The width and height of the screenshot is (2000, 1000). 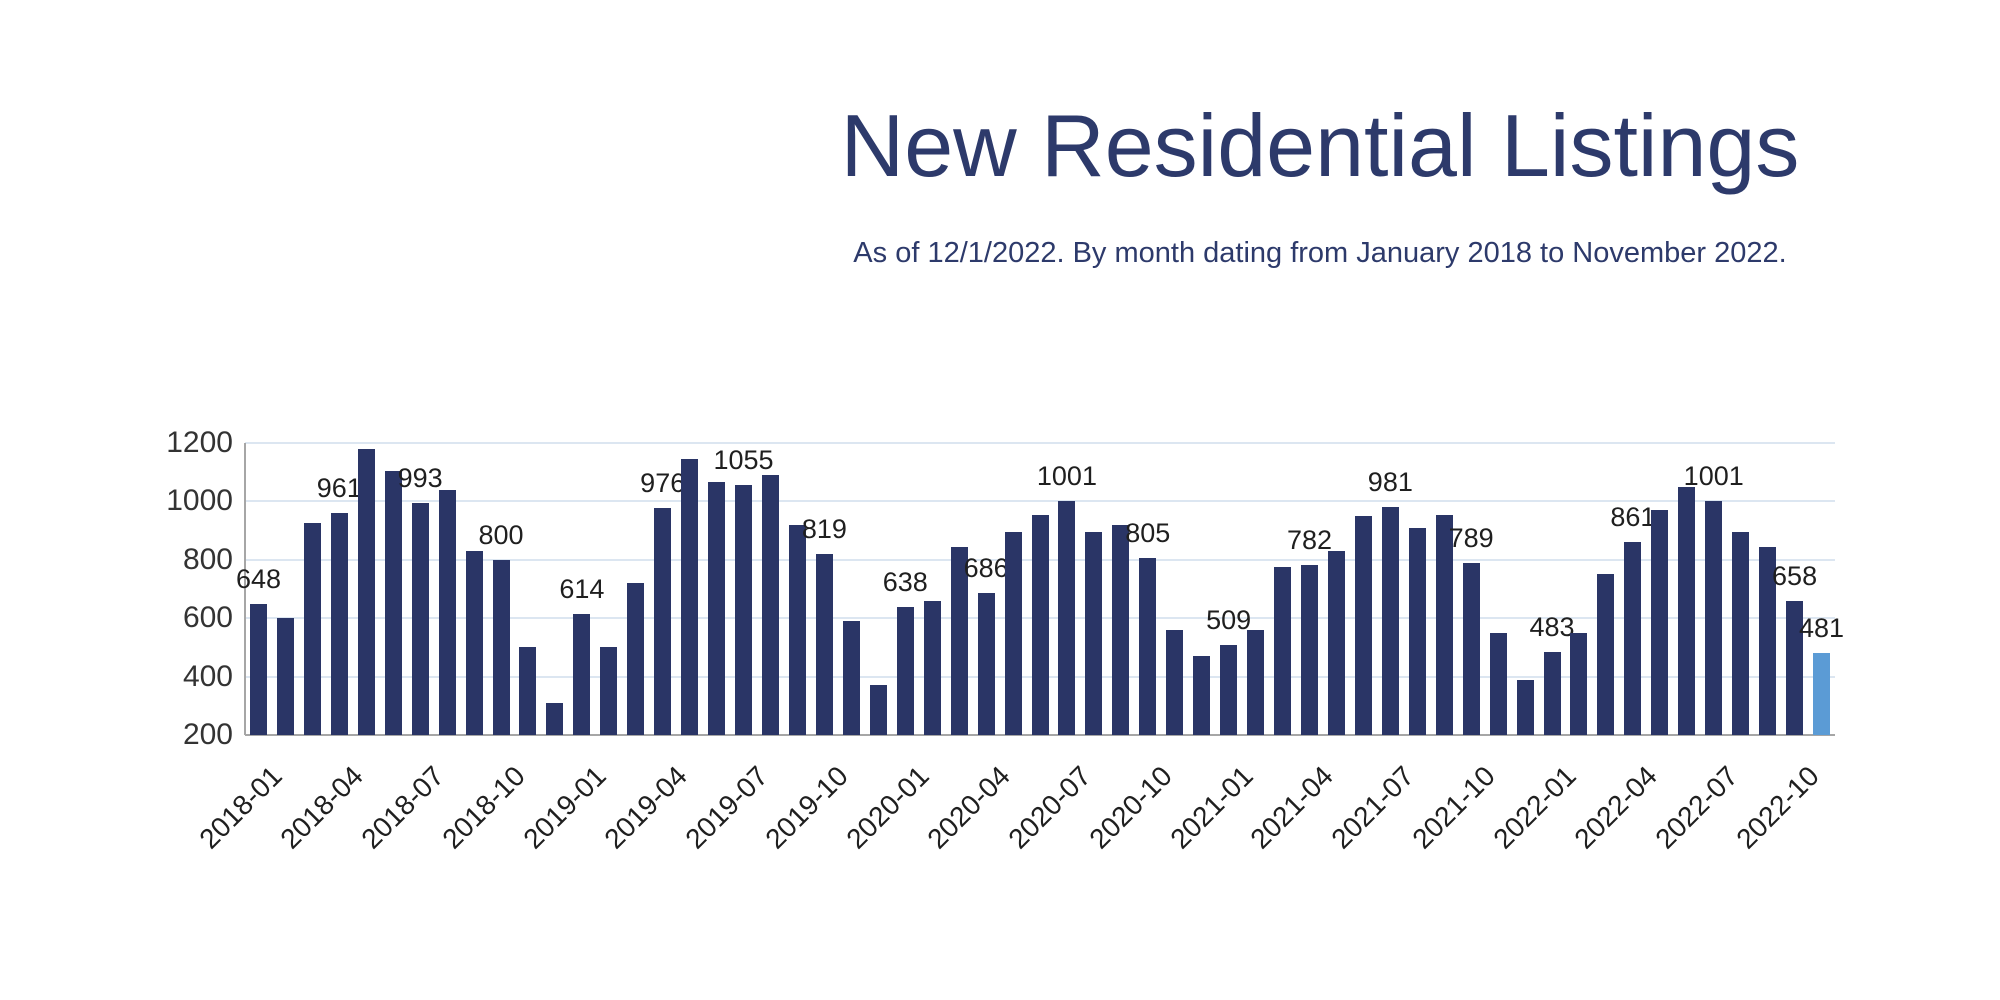 I want to click on data-label-2022-01: 483, so click(x=1552, y=627).